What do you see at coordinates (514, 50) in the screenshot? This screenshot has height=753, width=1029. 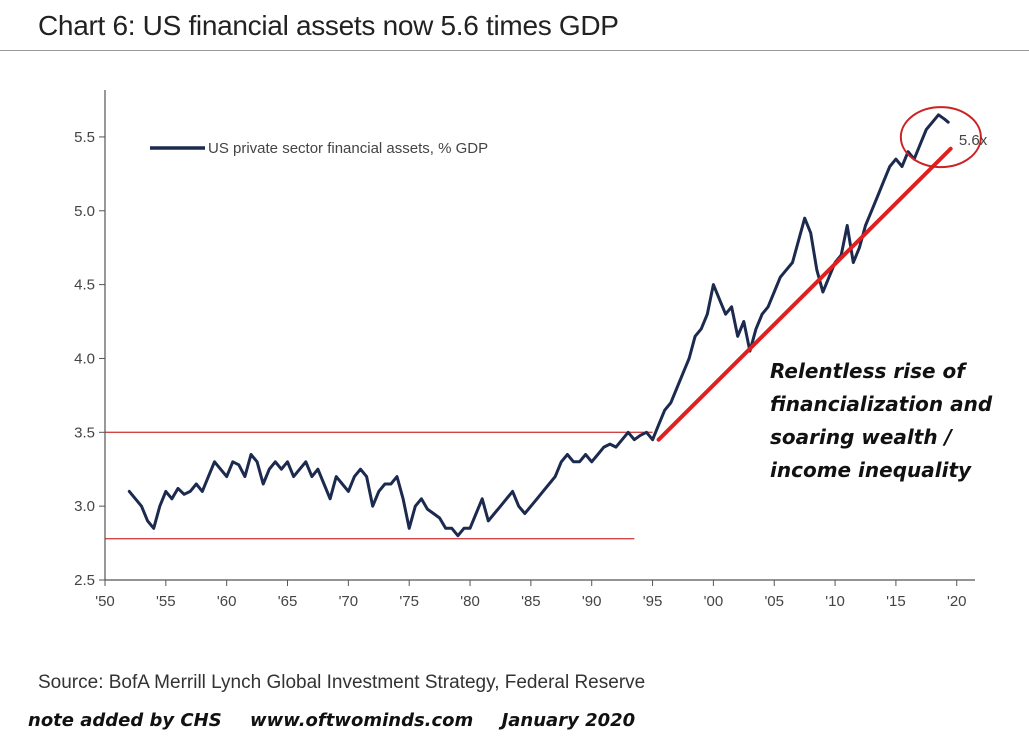 I see `title-divider` at bounding box center [514, 50].